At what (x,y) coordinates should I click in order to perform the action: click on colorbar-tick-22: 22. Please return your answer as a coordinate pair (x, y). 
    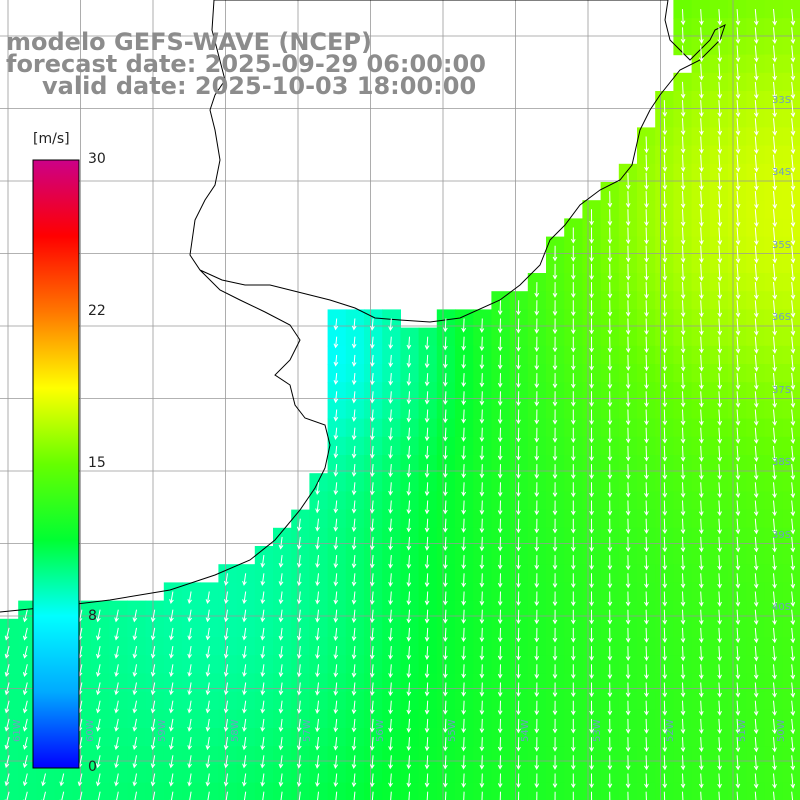
    Looking at the image, I should click on (97, 311).